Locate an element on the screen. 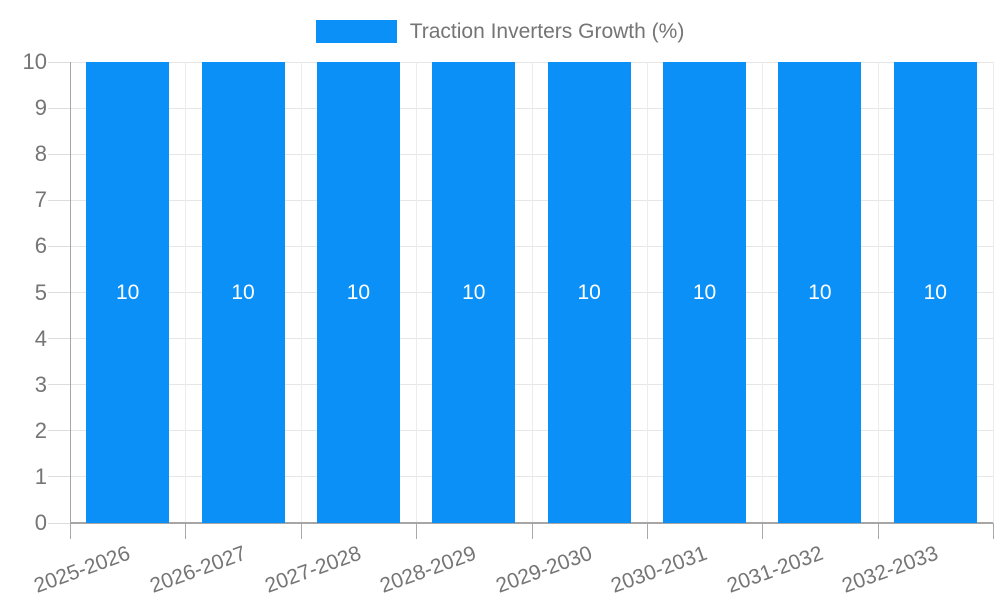 Image resolution: width=1000 pixels, height=600 pixels. x-category-label: 2029-2030 is located at coordinates (543, 569).